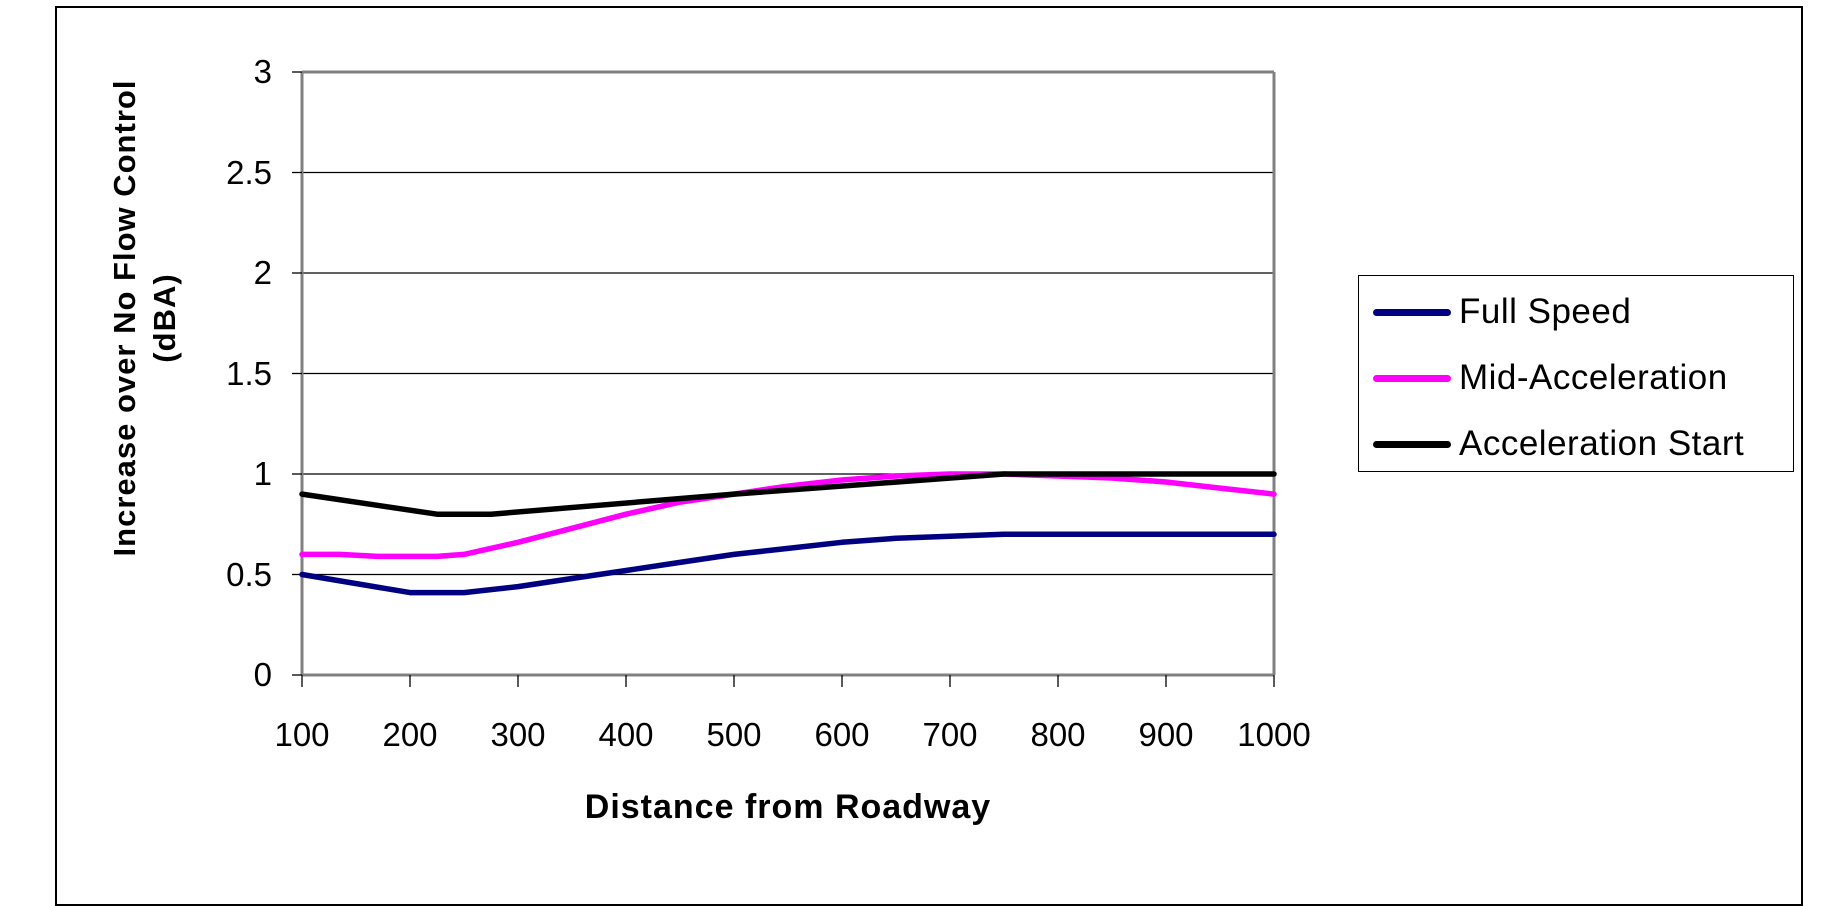  I want to click on y-tick-label: 0, so click(262, 674).